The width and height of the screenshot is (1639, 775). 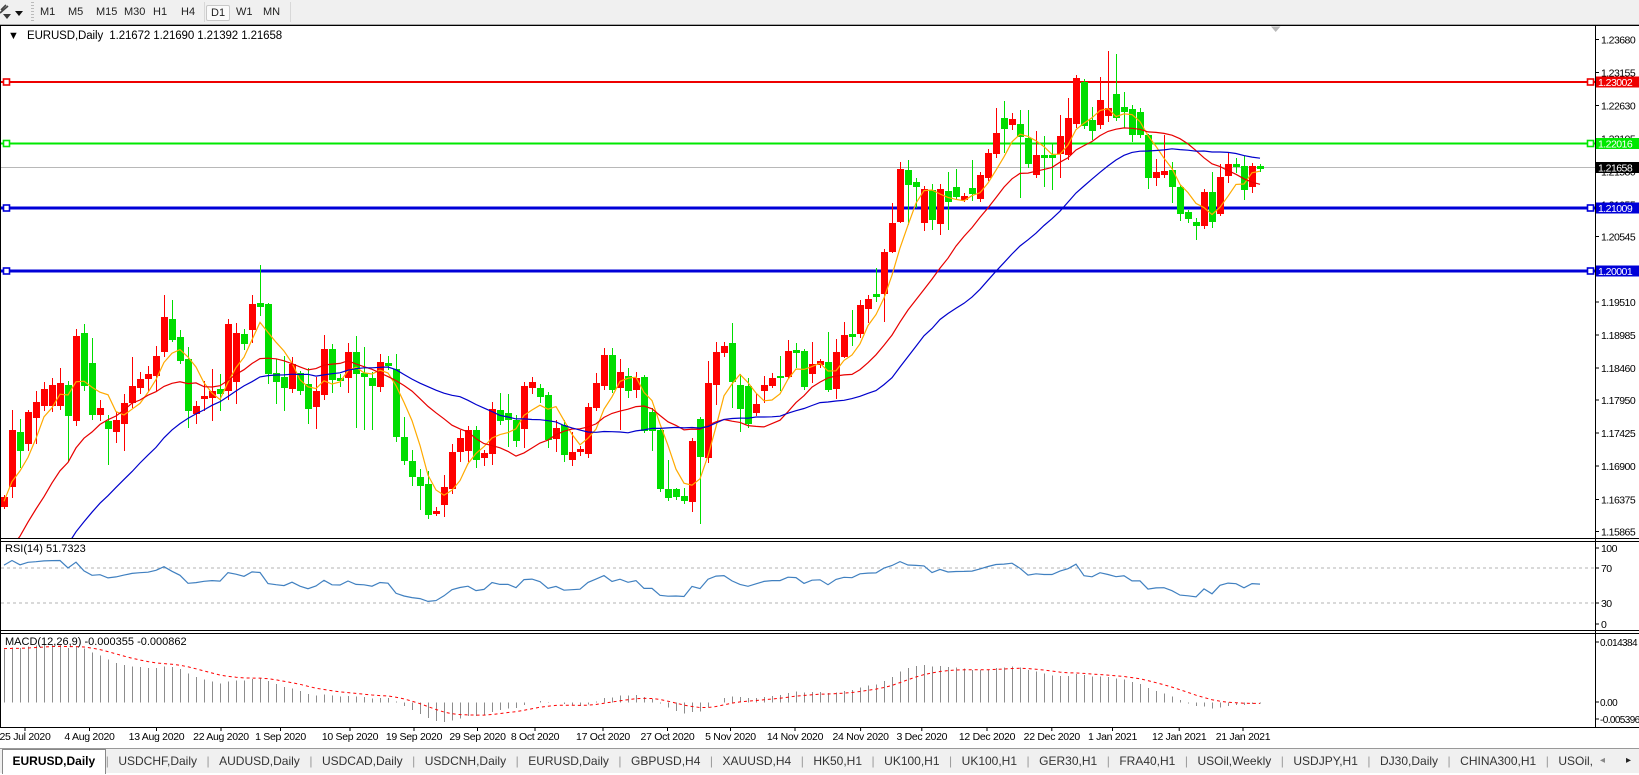 What do you see at coordinates (921, 737) in the screenshot?
I see `svg-text: 3 Dec 2020` at bounding box center [921, 737].